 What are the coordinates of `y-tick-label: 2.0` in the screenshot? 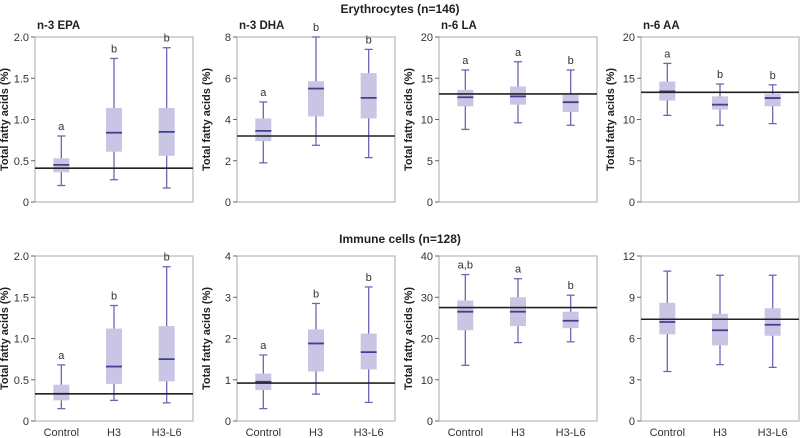 It's located at (21, 257).